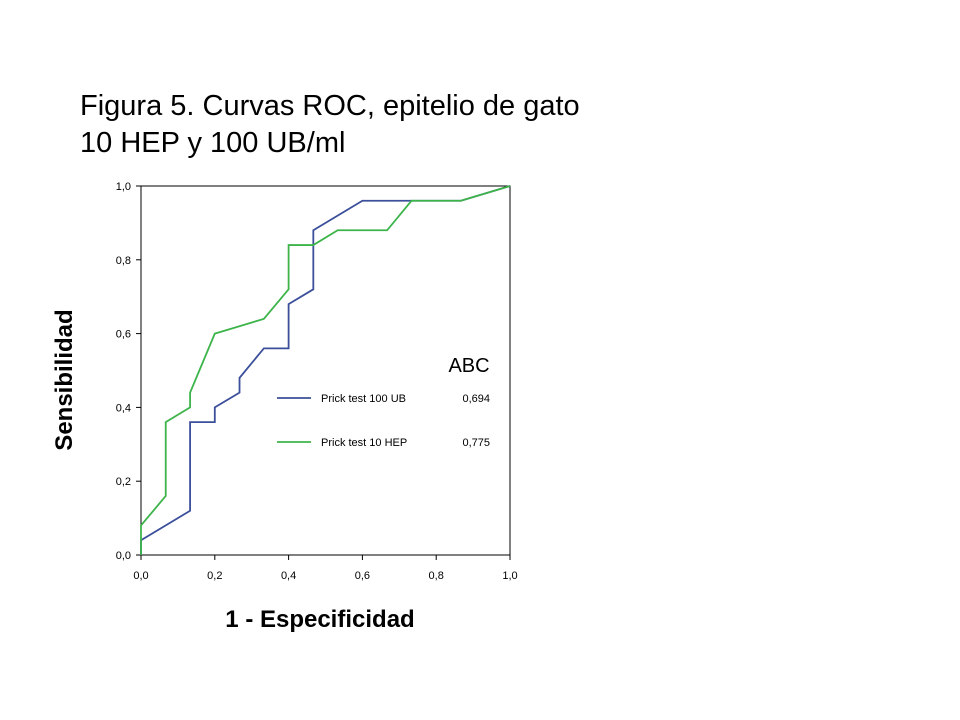  What do you see at coordinates (123, 335) in the screenshot?
I see `y-tick-label: 0,6` at bounding box center [123, 335].